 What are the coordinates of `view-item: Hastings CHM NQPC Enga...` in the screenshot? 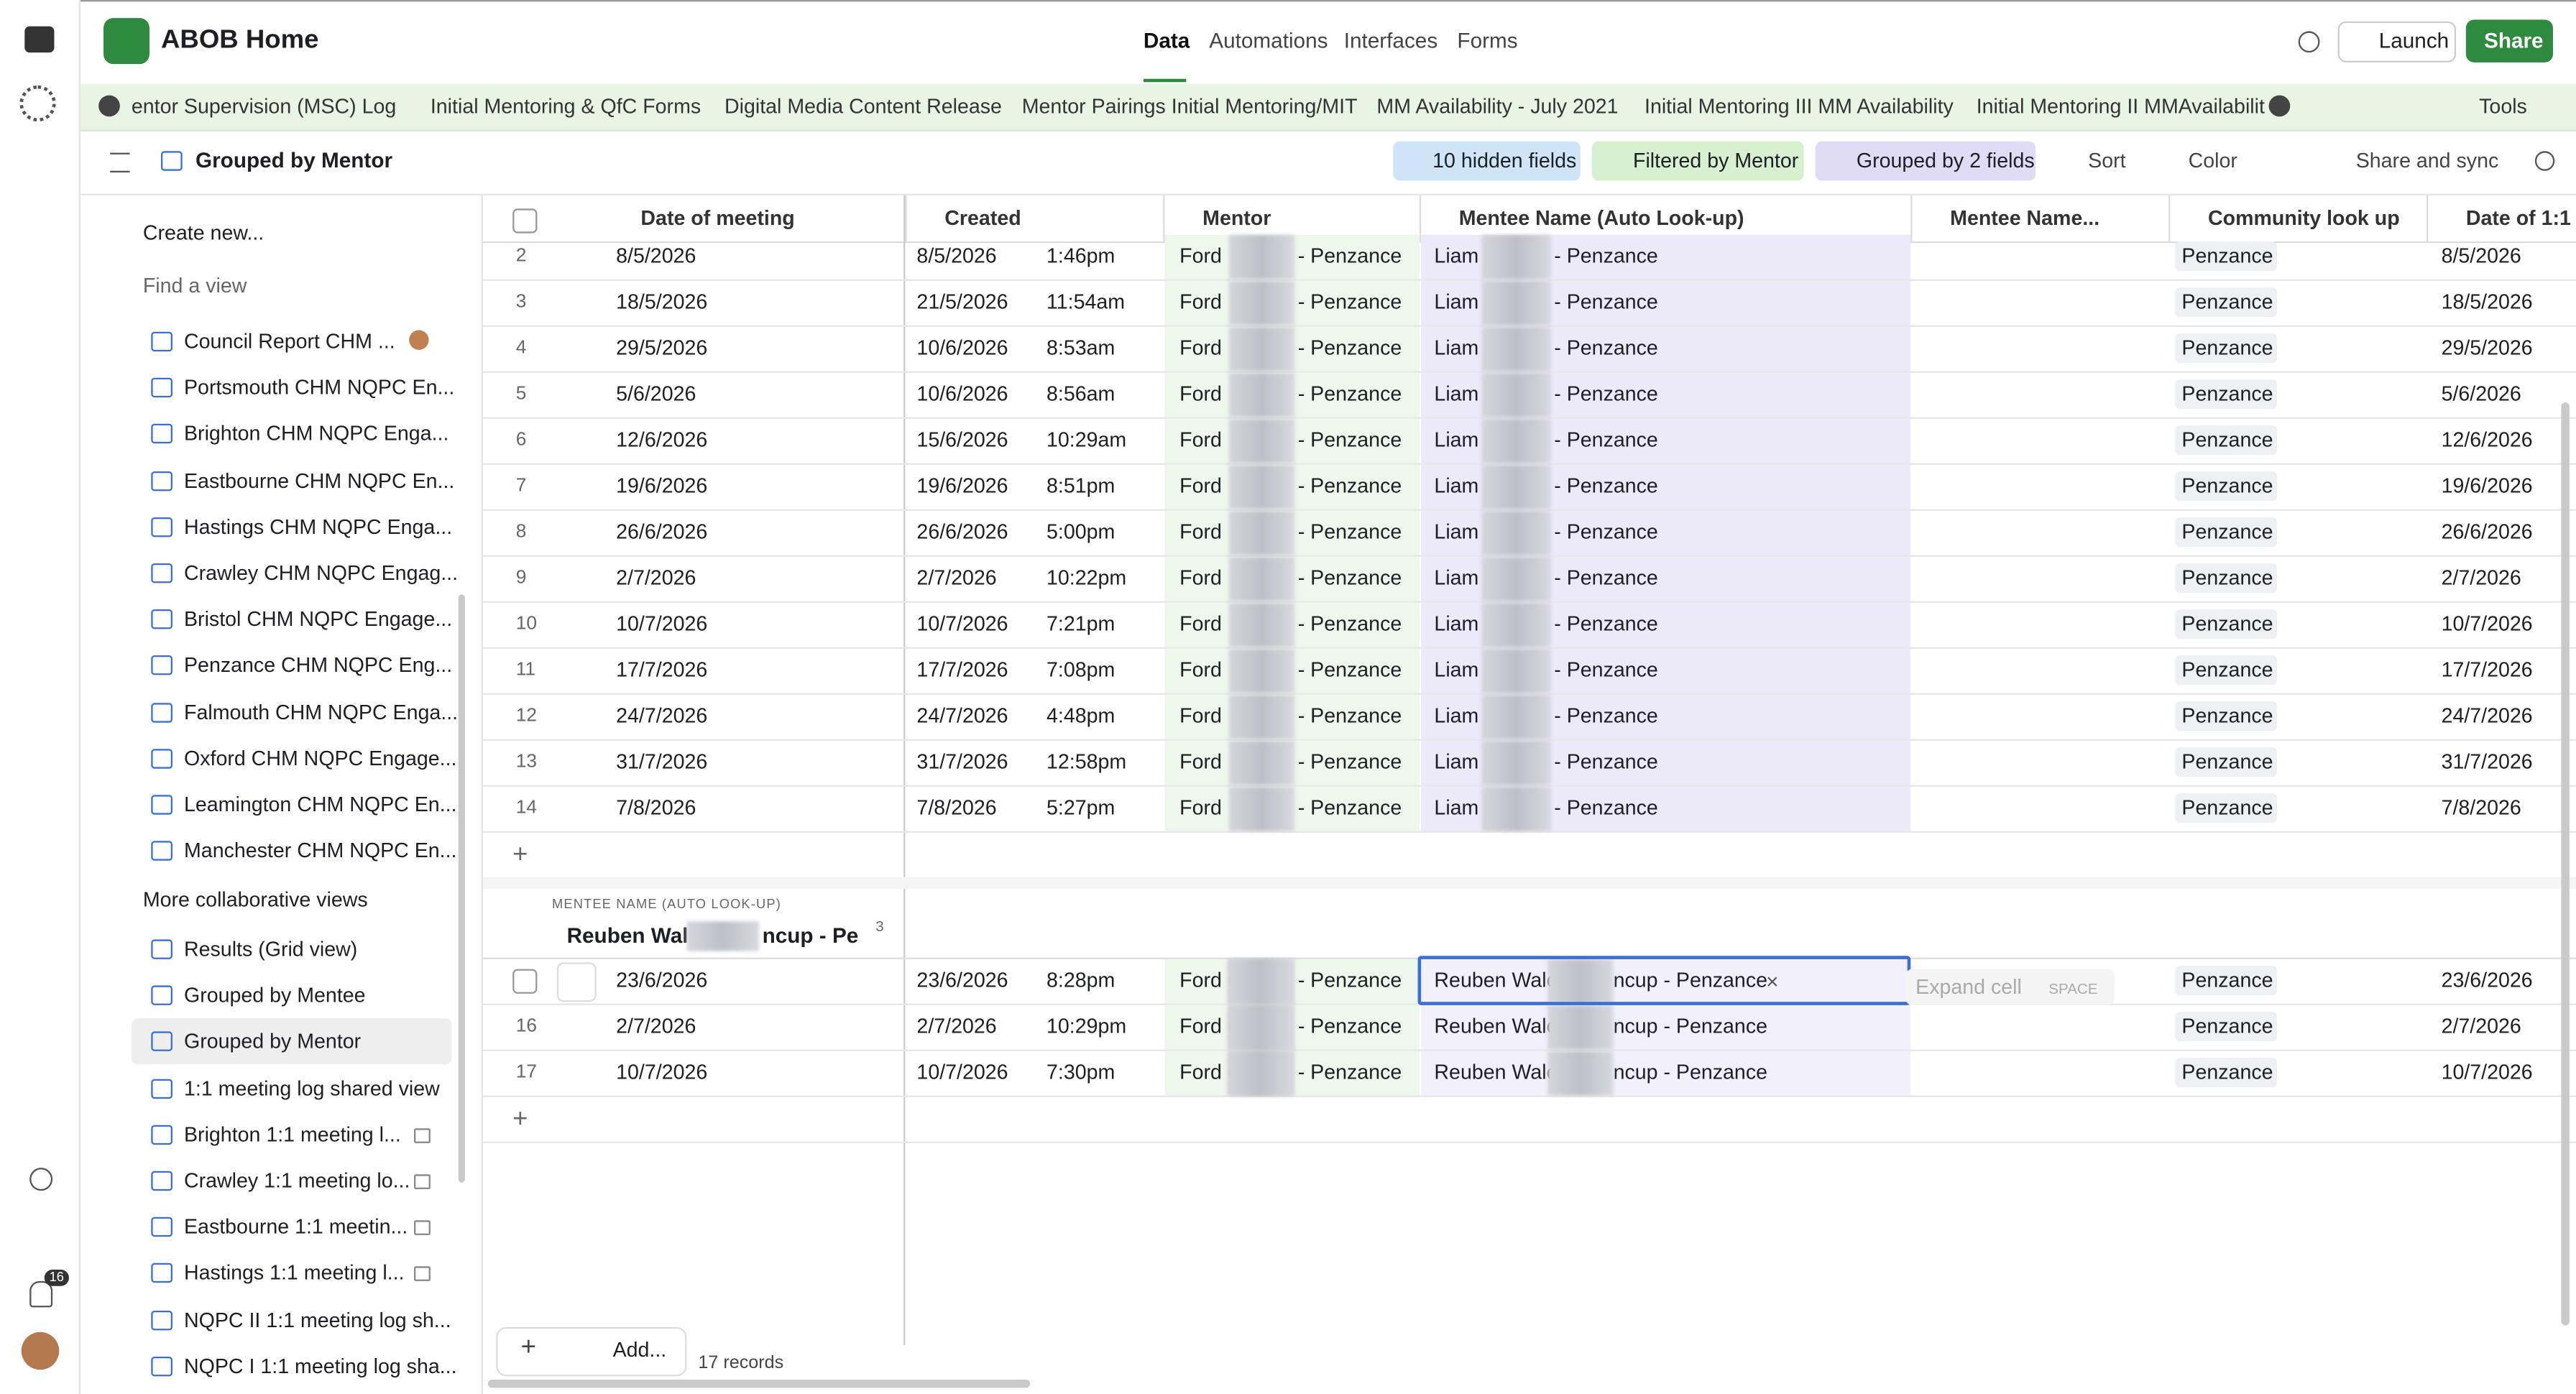 It's located at (318, 527).